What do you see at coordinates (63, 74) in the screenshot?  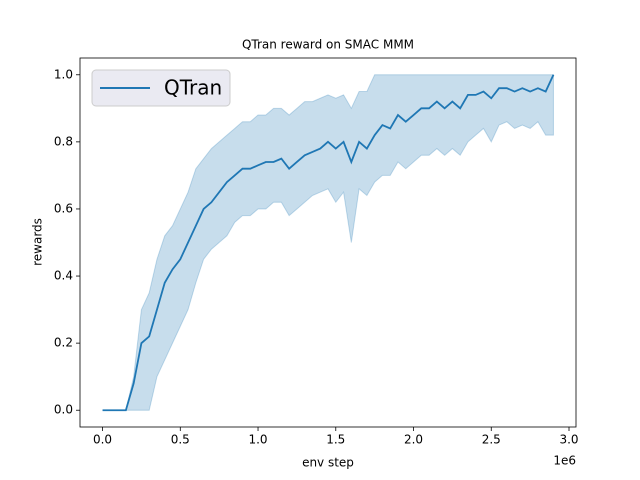 I see `y-tick-label: 1.0` at bounding box center [63, 74].